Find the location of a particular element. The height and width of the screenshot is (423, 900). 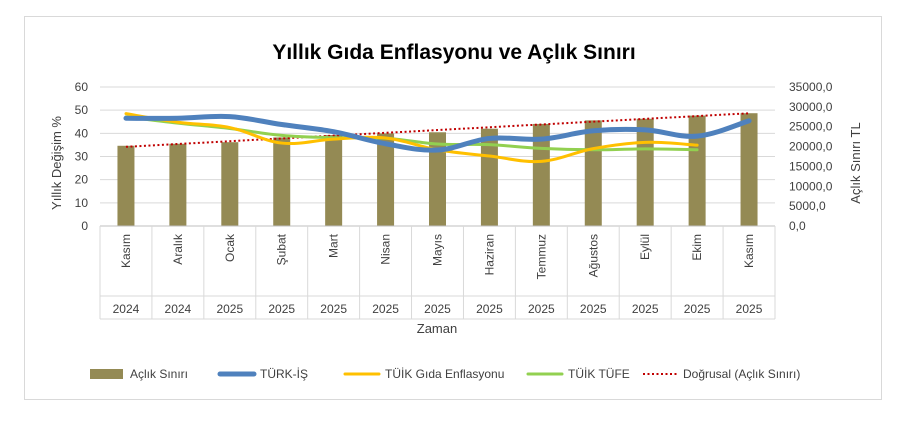

x-tick-label: Temmuz is located at coordinates (541, 256).